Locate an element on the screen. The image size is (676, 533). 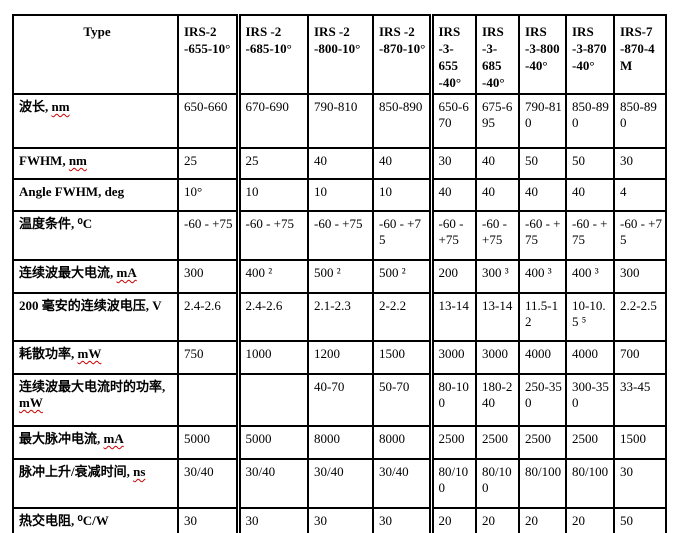
row-thermal-resistance: 热交电阻, ⁰C/W 30 30 30 30 20 20 20 20 50 is located at coordinates (339, 520).